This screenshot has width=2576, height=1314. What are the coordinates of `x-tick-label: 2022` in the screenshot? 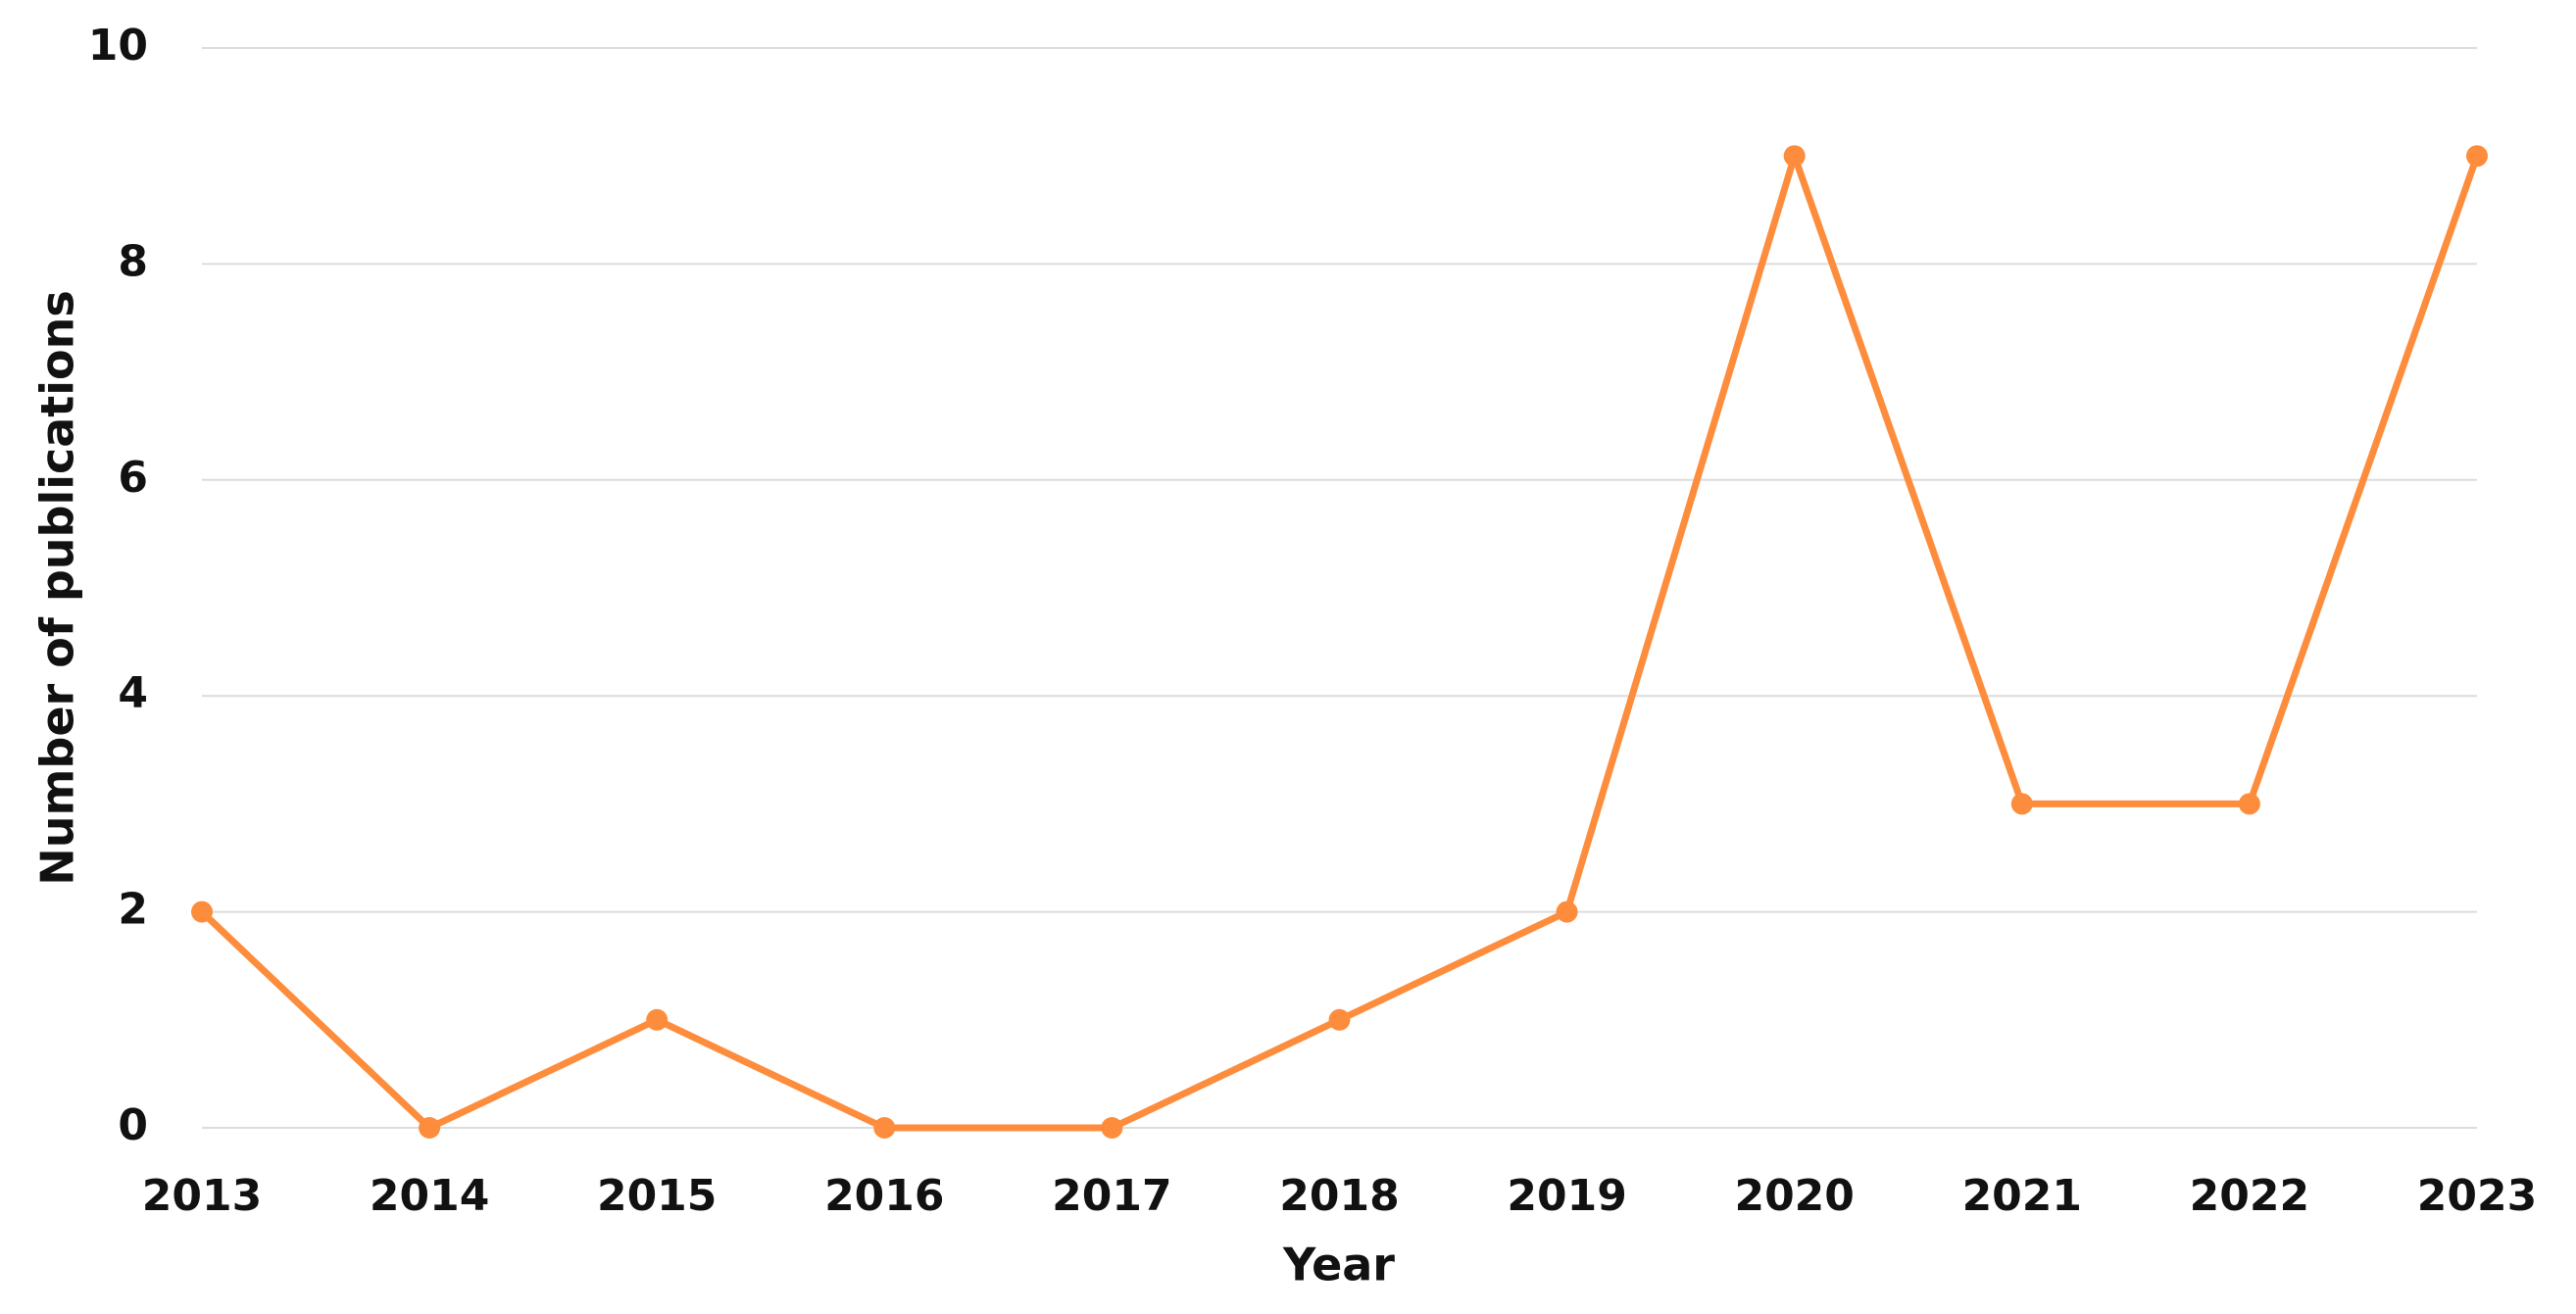 It's located at (2249, 1196).